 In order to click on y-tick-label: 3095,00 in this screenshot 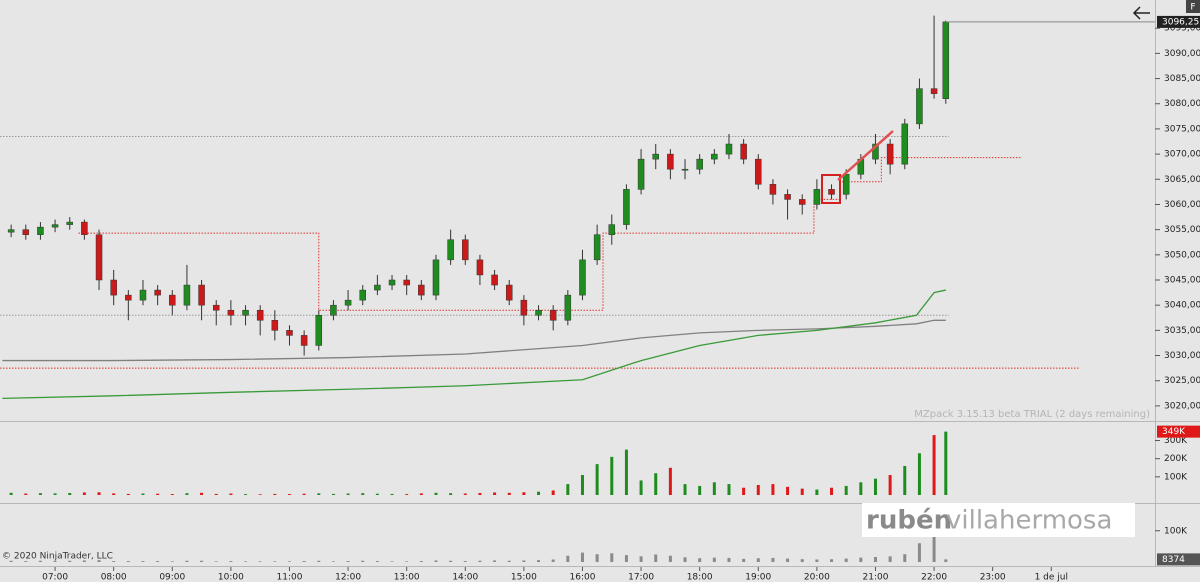, I will do `click(1182, 29)`.